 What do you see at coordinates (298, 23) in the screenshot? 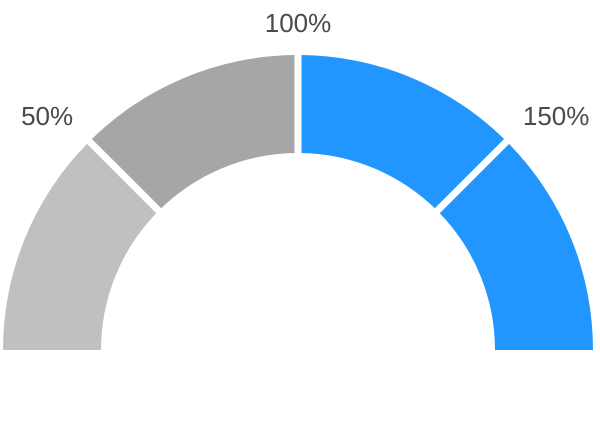
I see `gauge-tick-label: 100%` at bounding box center [298, 23].